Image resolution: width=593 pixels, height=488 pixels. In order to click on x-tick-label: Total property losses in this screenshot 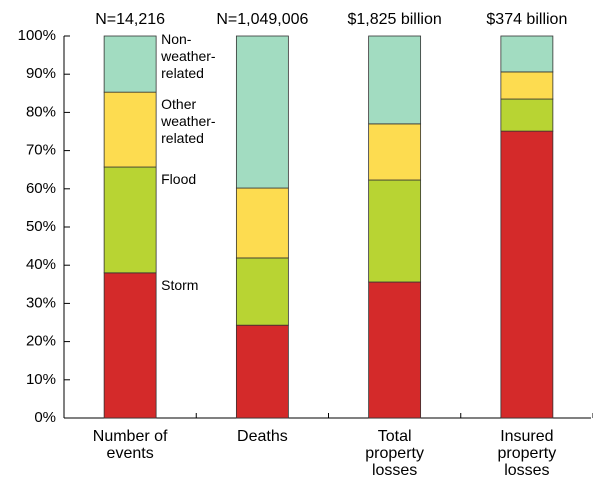, I will do `click(394, 453)`.